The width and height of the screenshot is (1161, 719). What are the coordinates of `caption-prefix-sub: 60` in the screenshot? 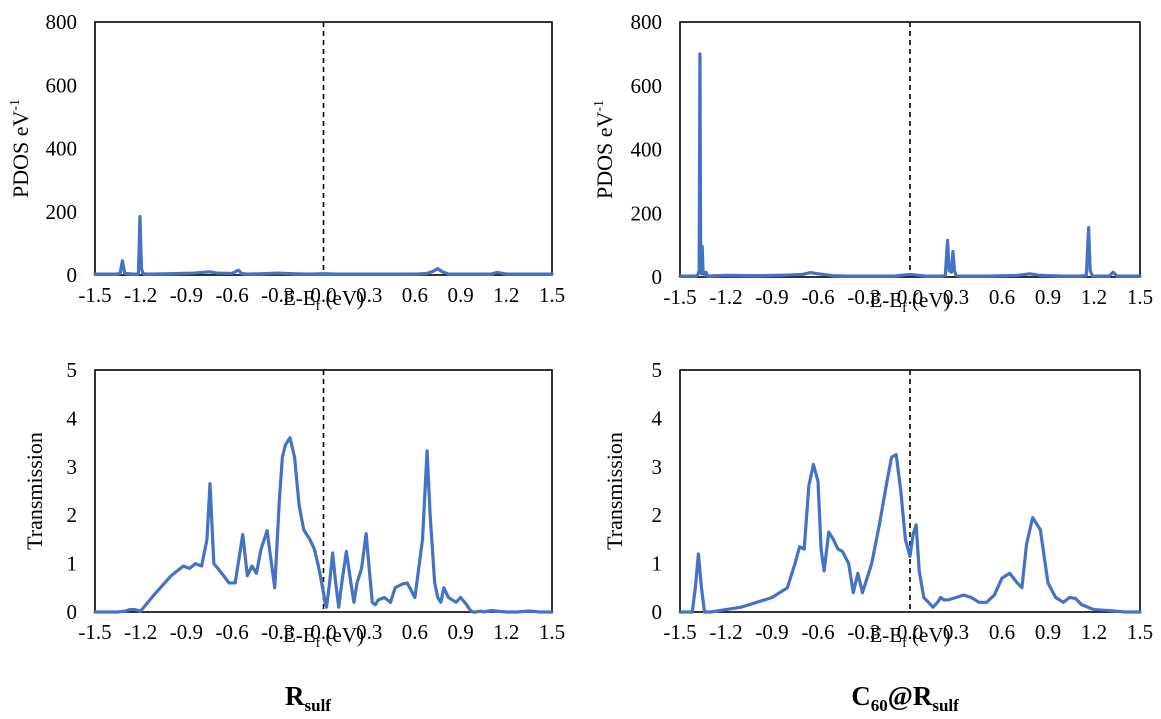 It's located at (879, 705).